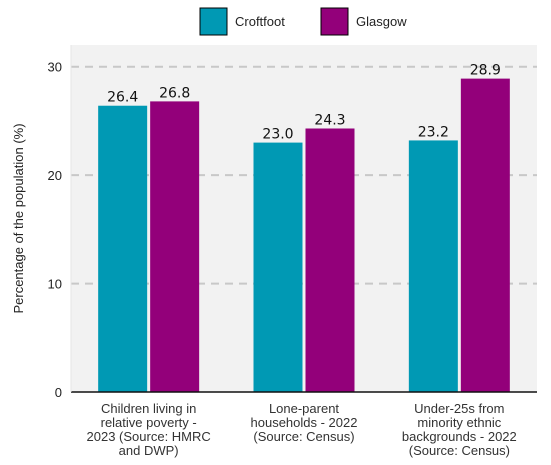 Image resolution: width=551 pixels, height=465 pixels. What do you see at coordinates (329, 120) in the screenshot?
I see `data-label: 24.3` at bounding box center [329, 120].